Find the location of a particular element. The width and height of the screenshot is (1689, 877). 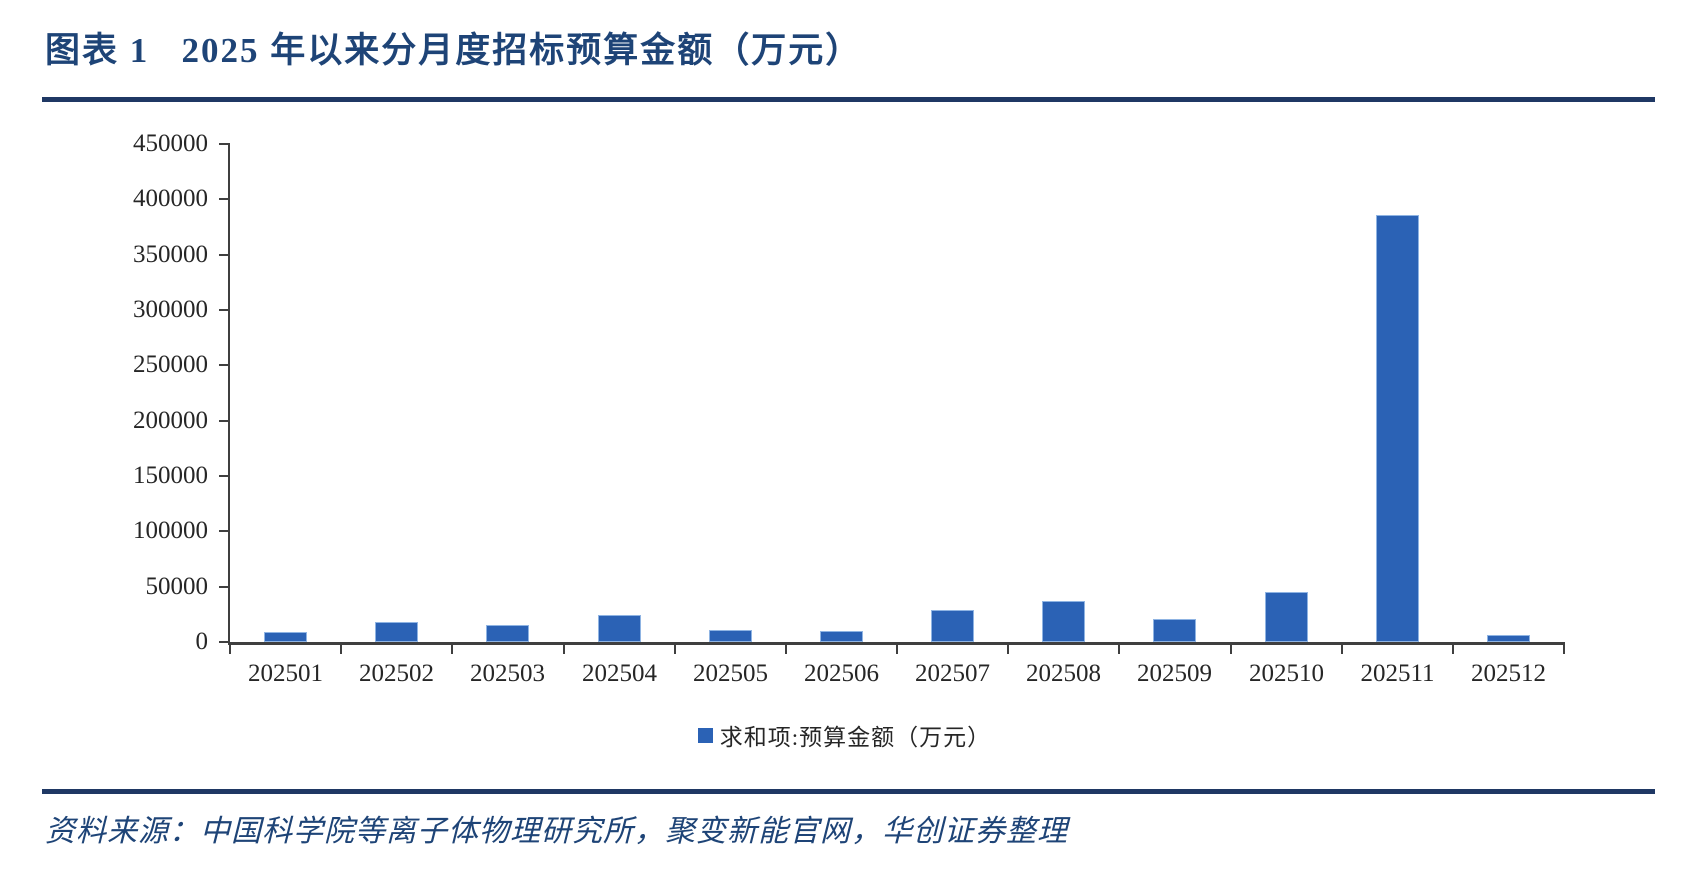

x-axis-label-202502: 202502 is located at coordinates (396, 673).